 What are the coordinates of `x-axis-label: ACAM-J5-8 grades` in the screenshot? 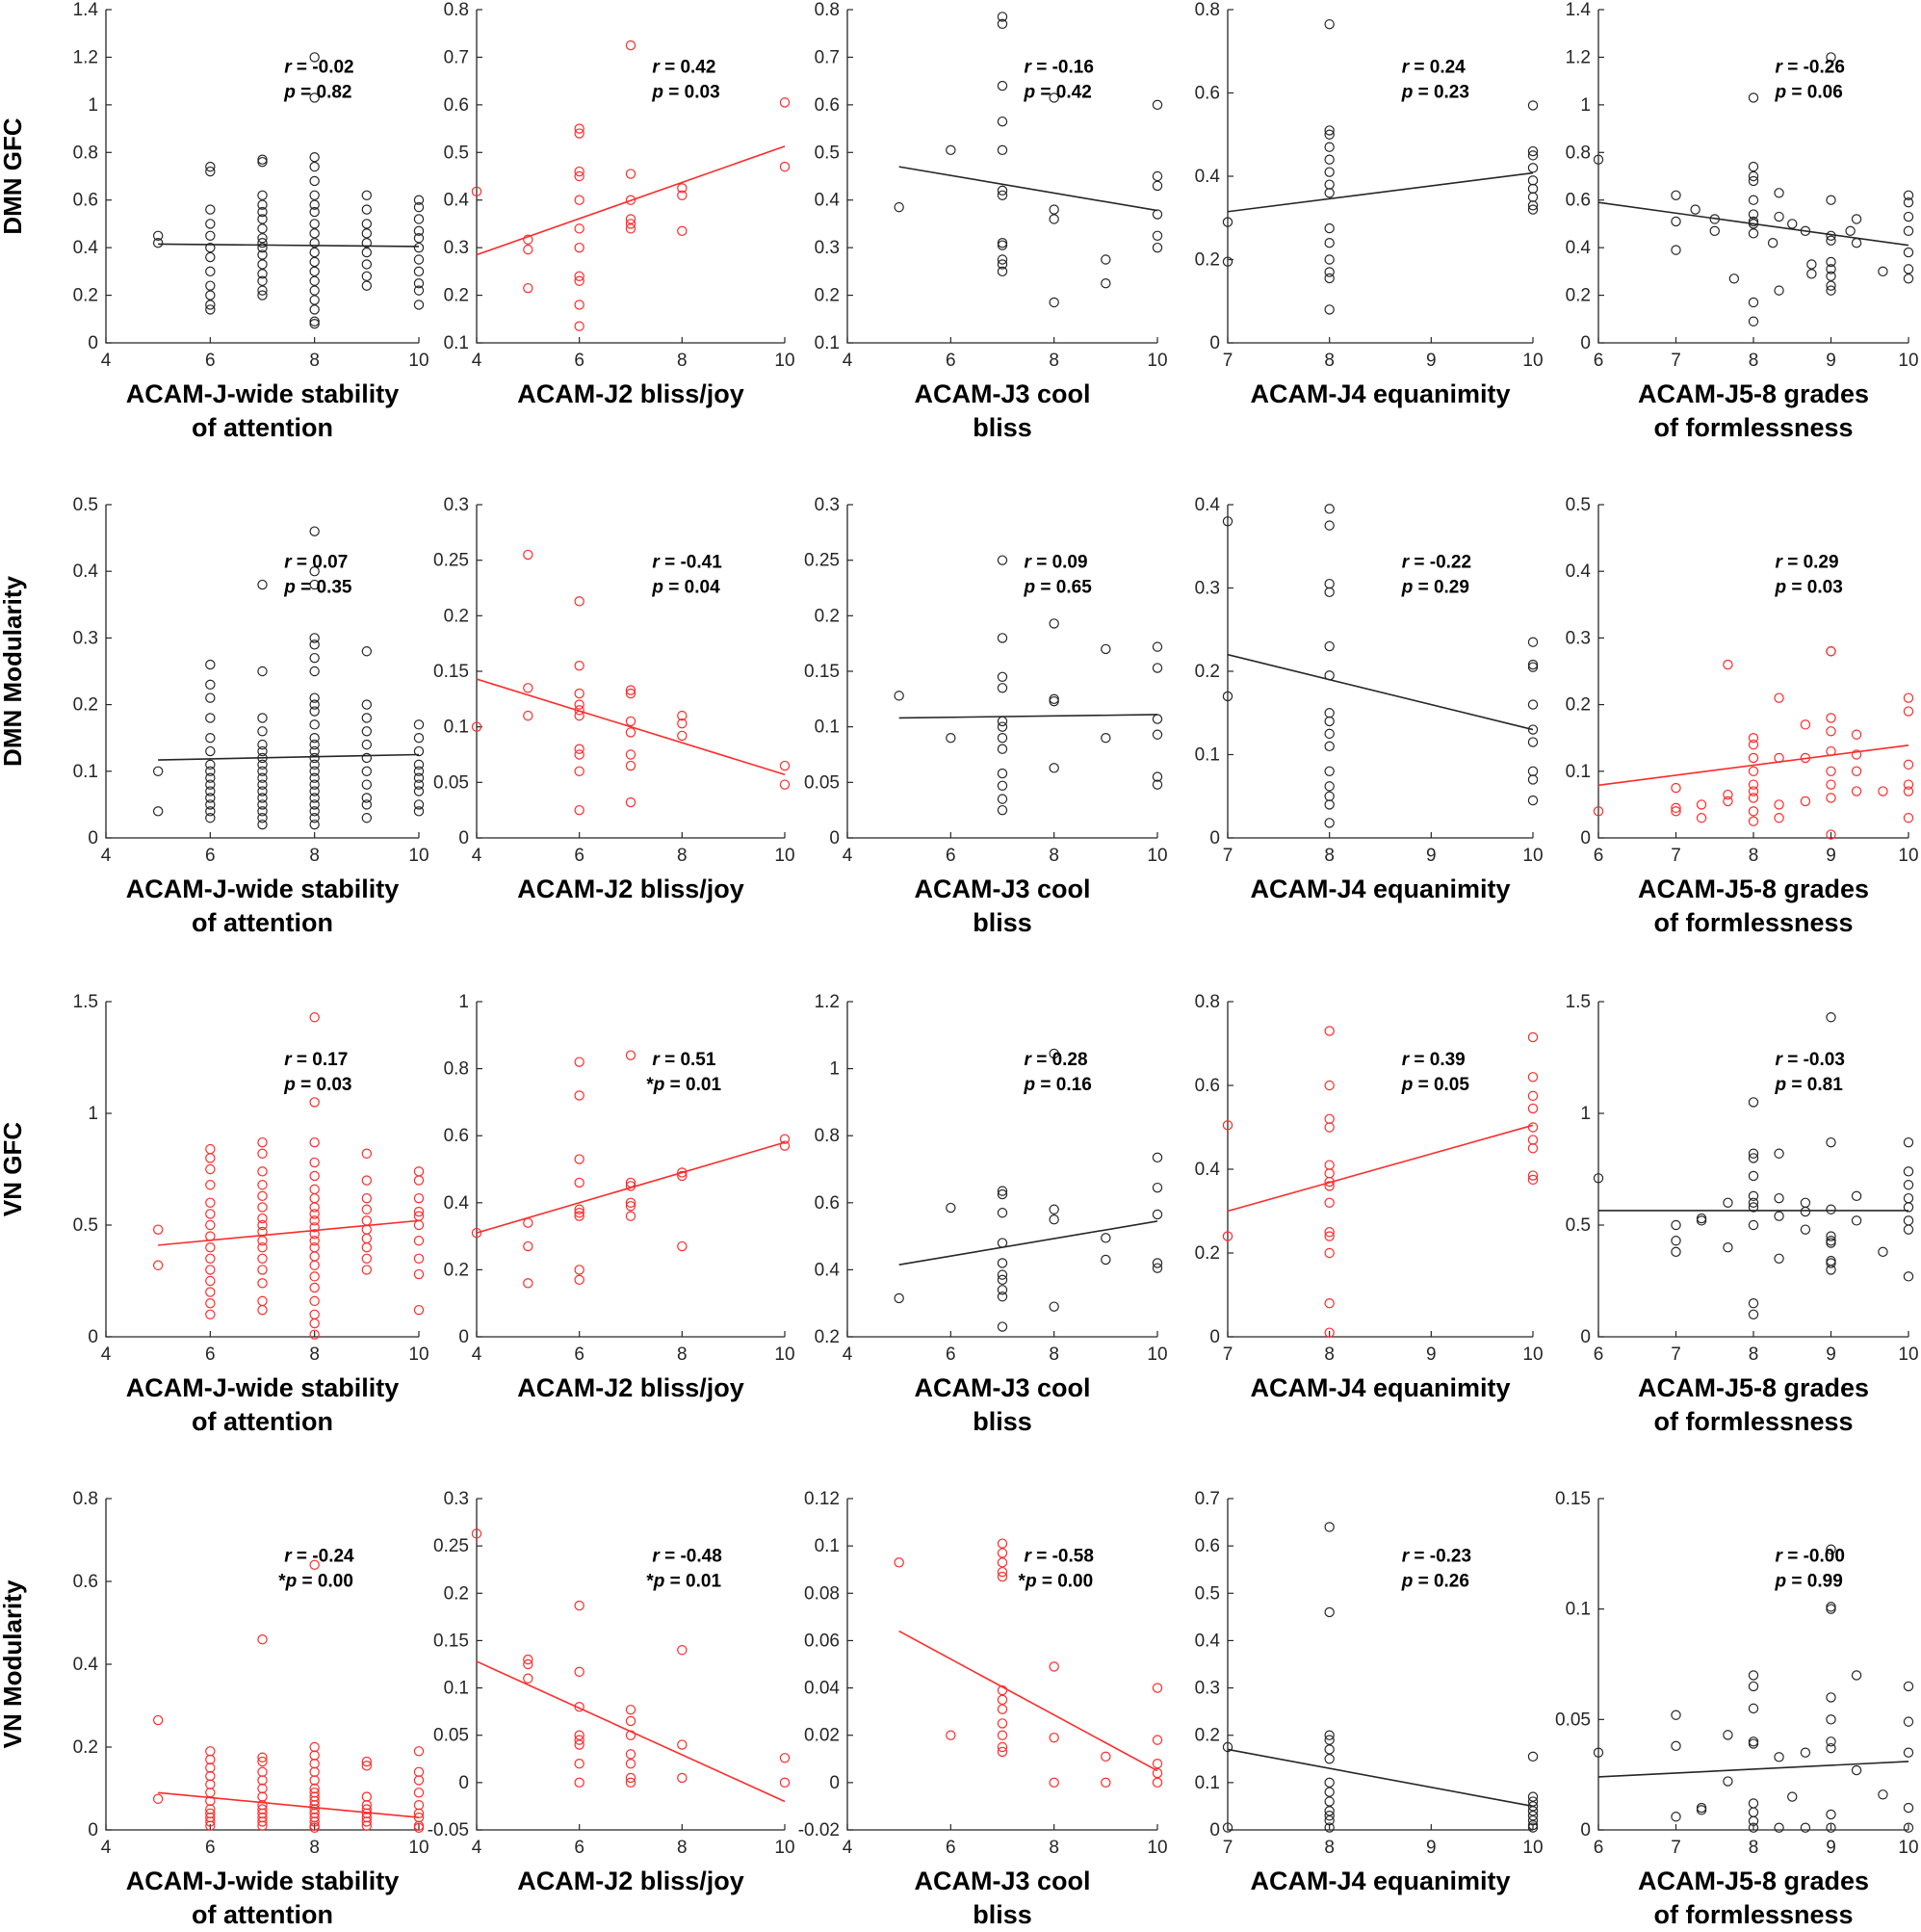 It's located at (1753, 1881).